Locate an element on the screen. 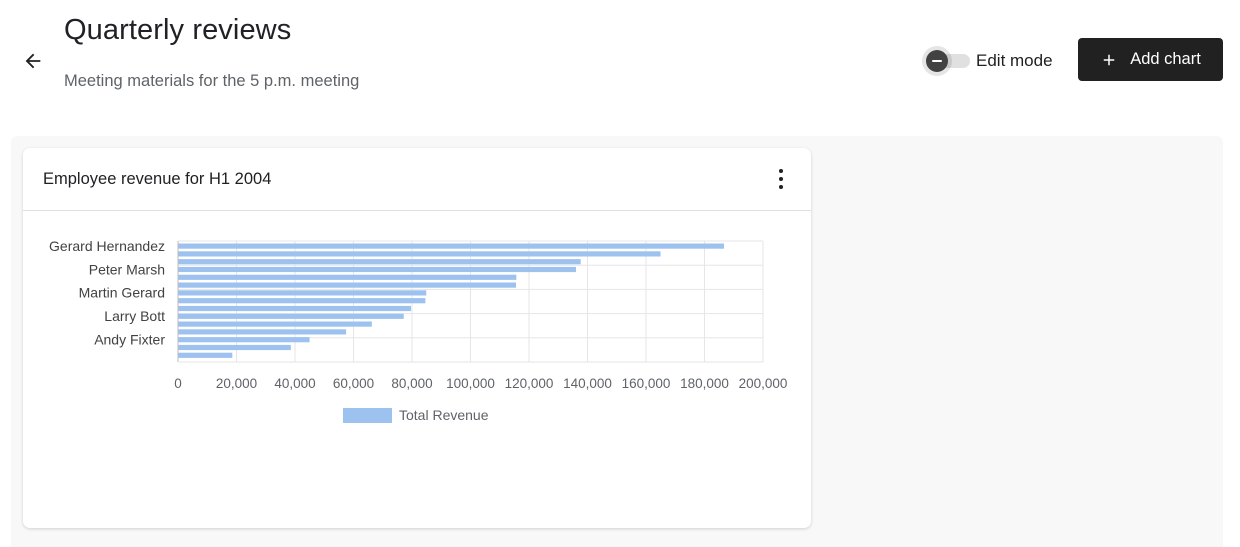 The image size is (1240, 547). x-tick-label: 60,000 is located at coordinates (353, 383).